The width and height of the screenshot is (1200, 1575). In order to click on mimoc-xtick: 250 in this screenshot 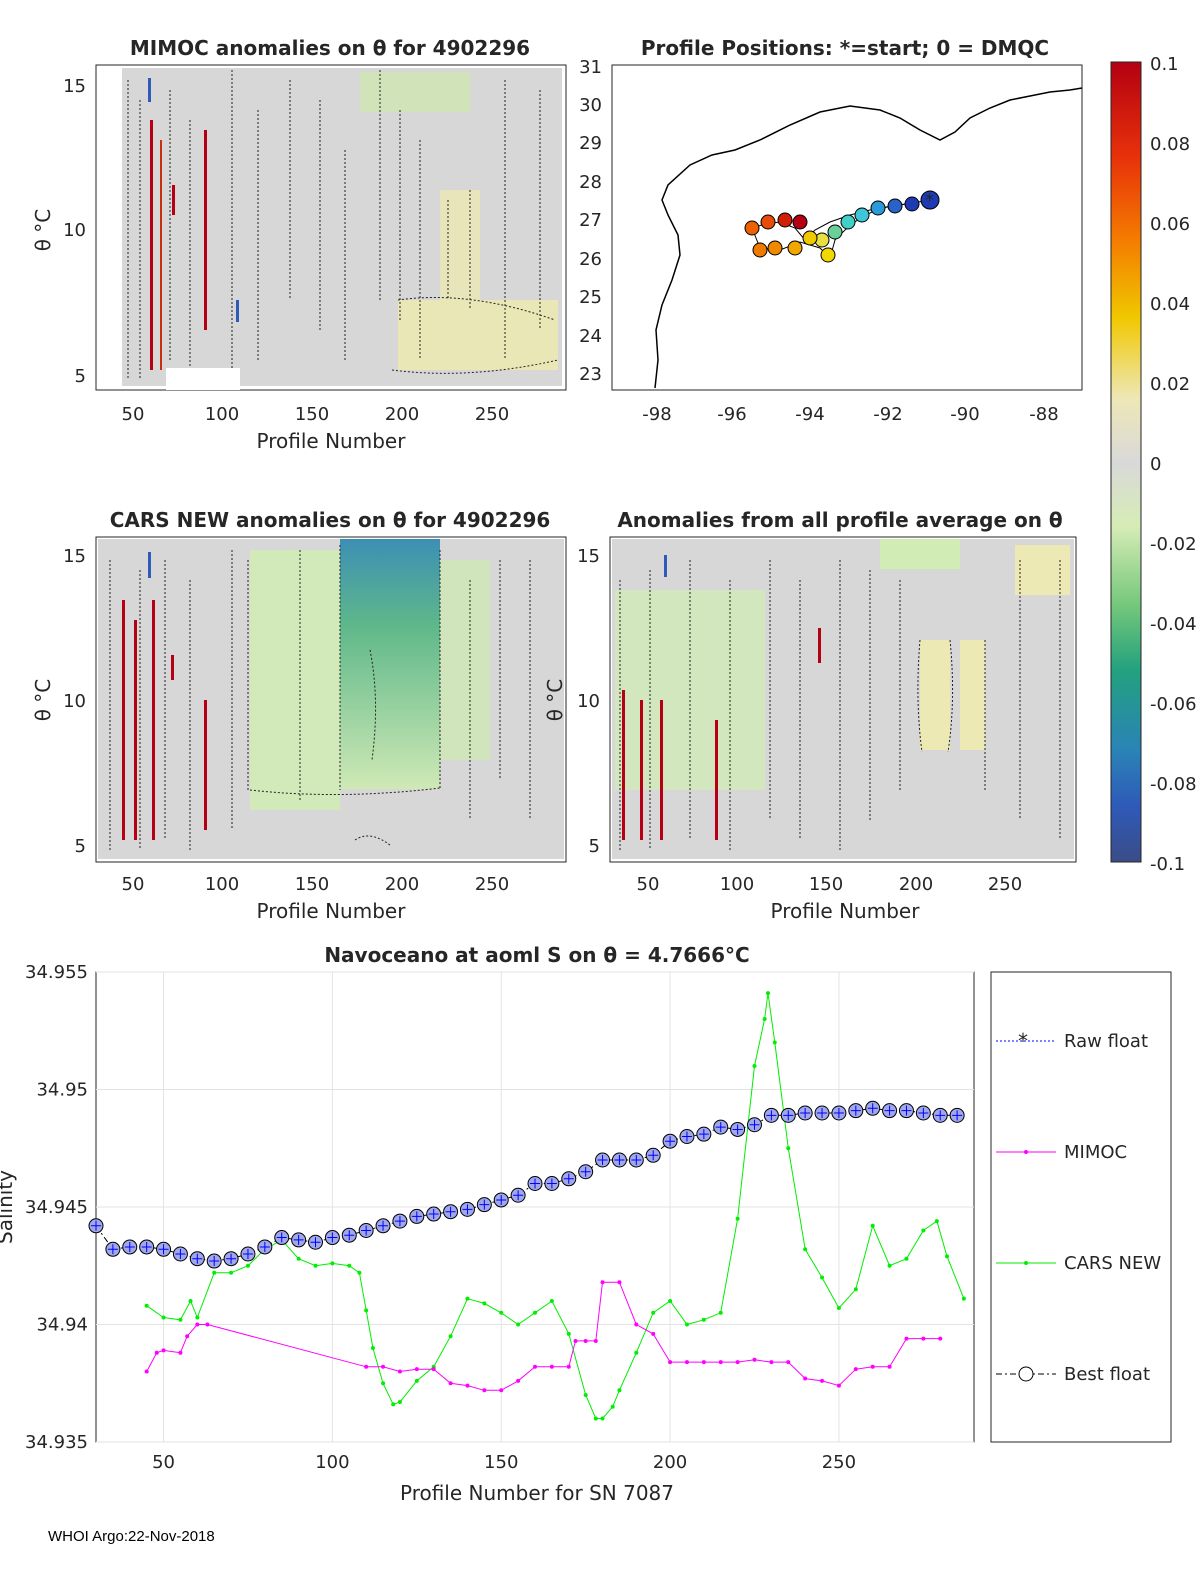, I will do `click(492, 414)`.